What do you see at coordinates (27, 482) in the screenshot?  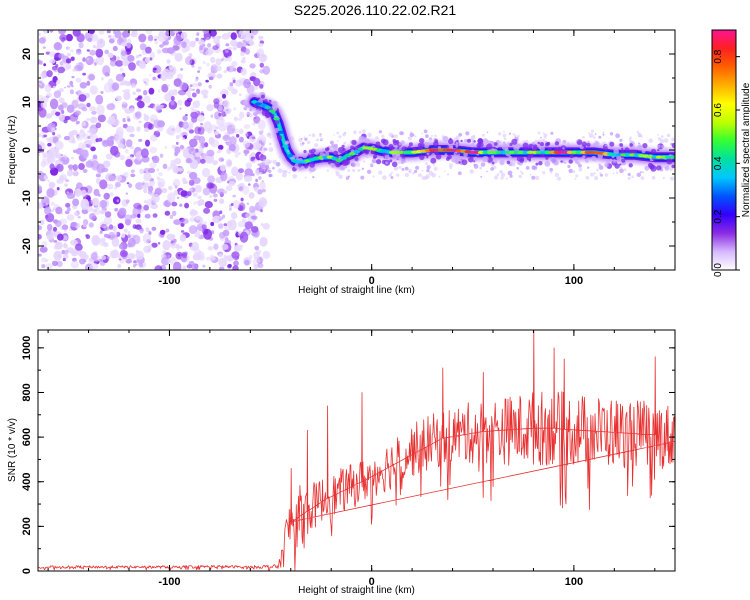 I see `snr-ytick-label: 400` at bounding box center [27, 482].